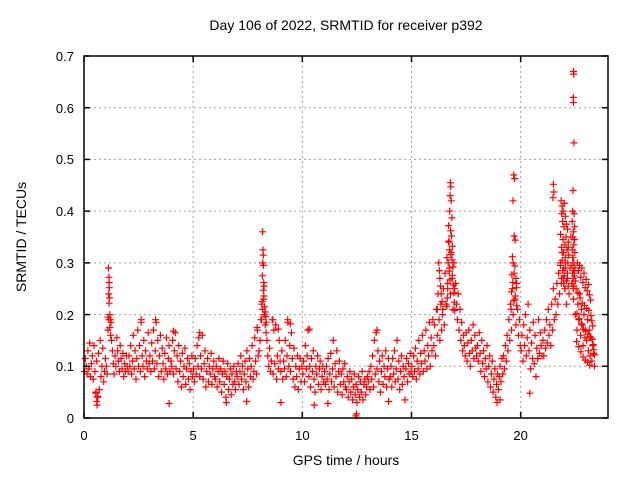  What do you see at coordinates (302, 435) in the screenshot?
I see `x-tick-label: 10` at bounding box center [302, 435].